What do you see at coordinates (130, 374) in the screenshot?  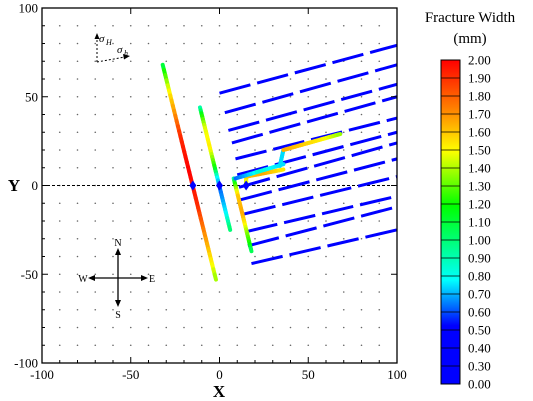 I see `x-tick-label: -50` at bounding box center [130, 374].